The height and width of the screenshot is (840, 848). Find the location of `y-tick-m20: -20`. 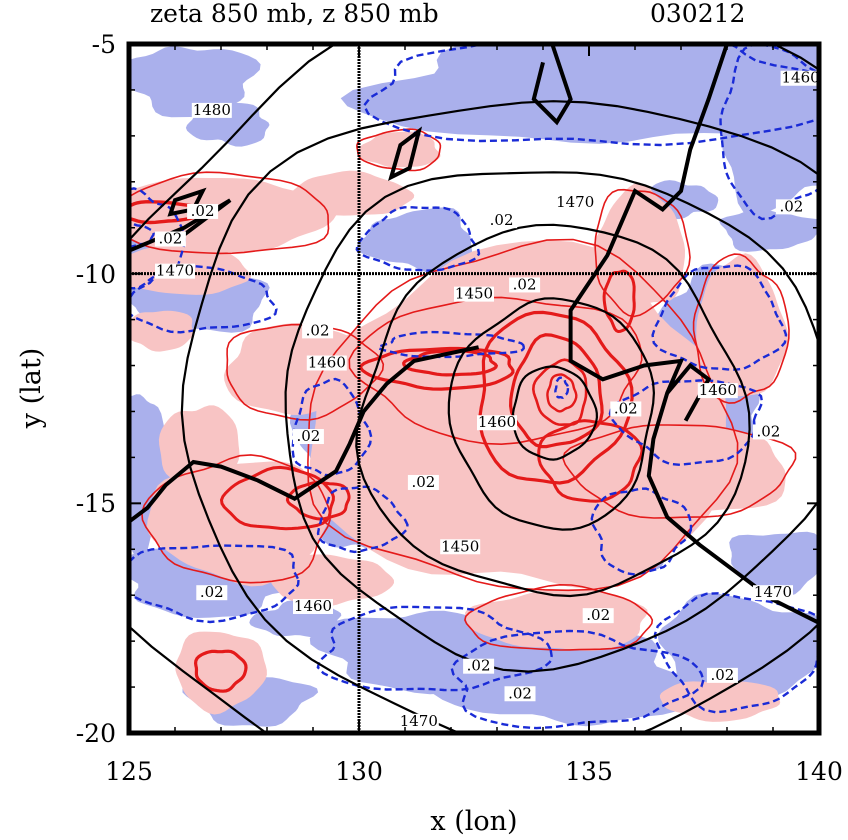

y-tick-m20: -20 is located at coordinates (96, 733).